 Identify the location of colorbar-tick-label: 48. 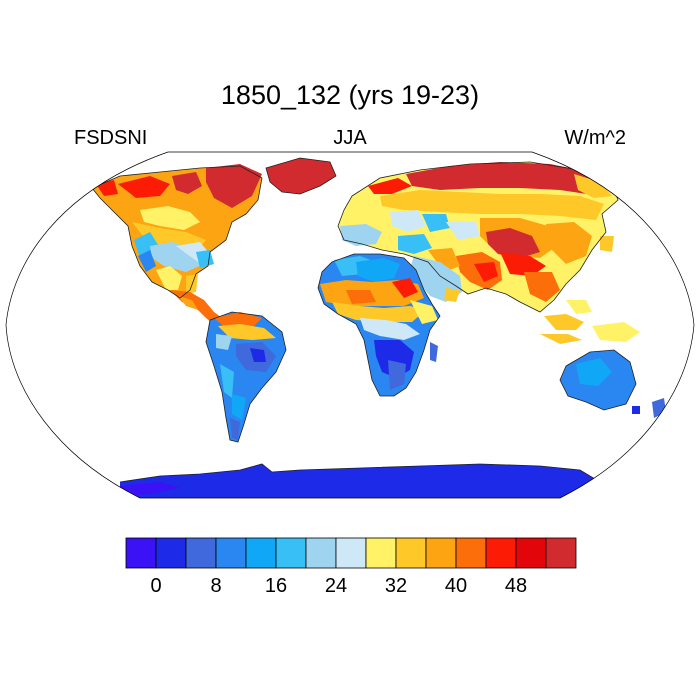
(516, 586).